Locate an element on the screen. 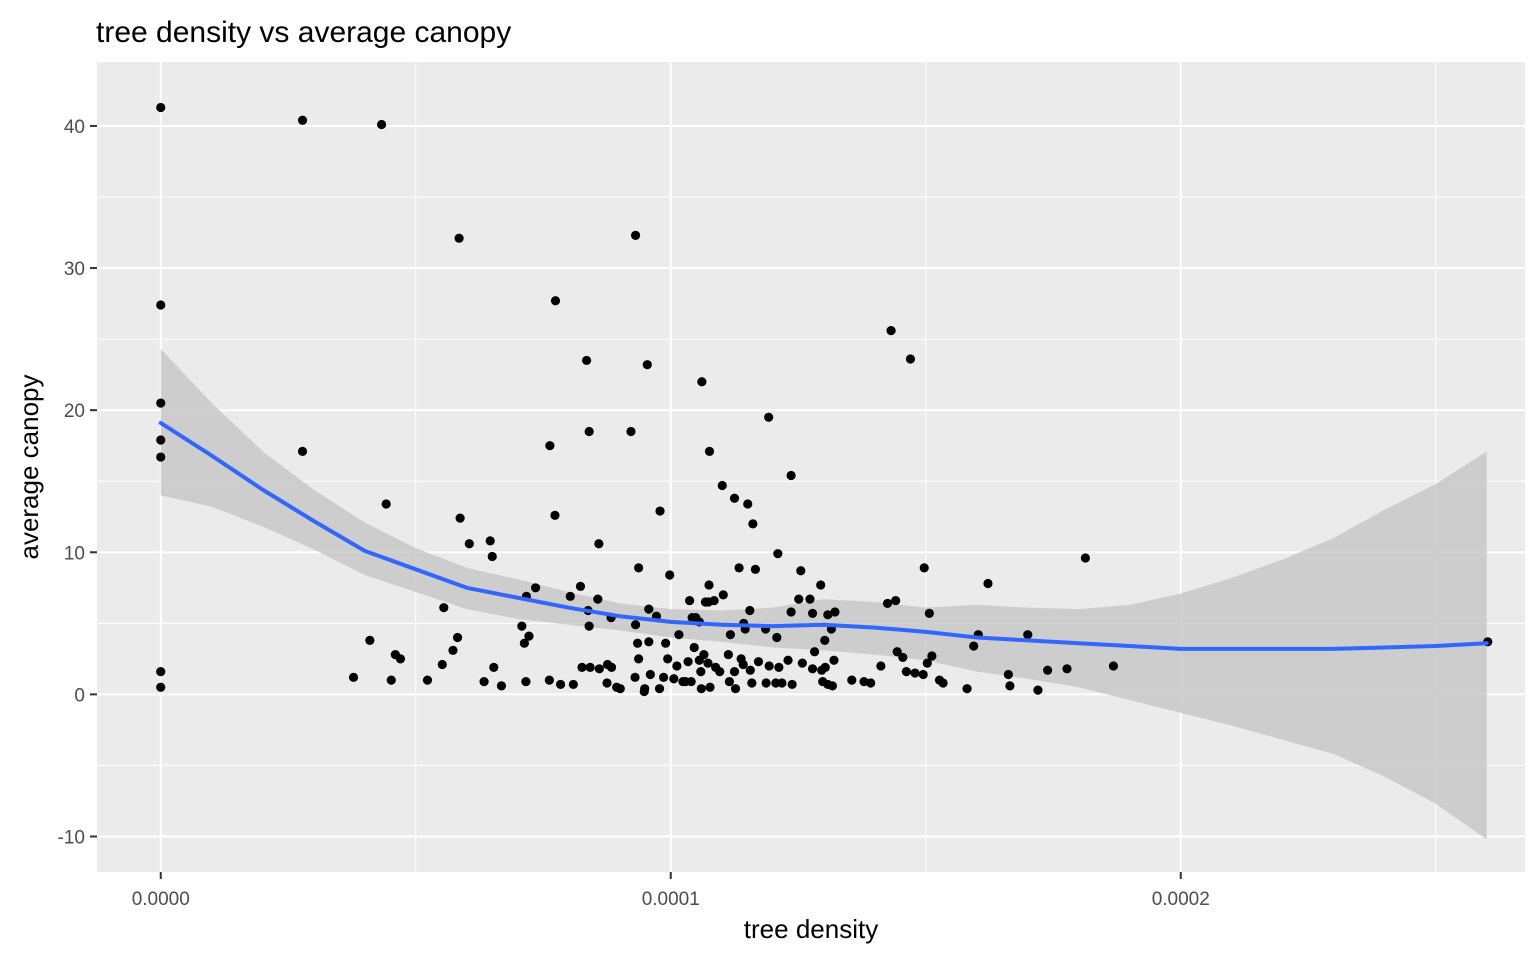  x-axis-title: tree density is located at coordinates (811, 929).